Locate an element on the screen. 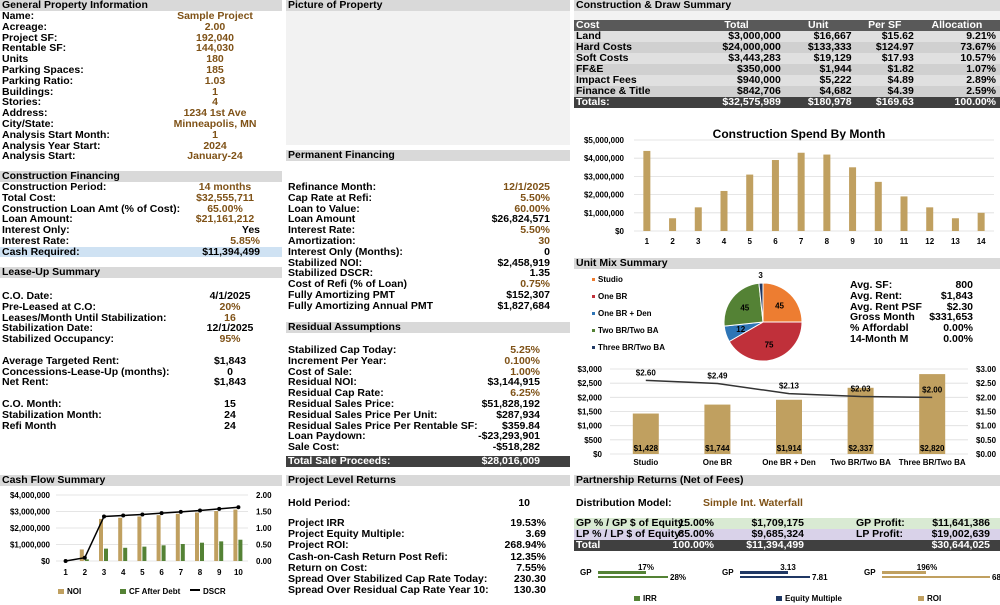  spend-xtick: 7 is located at coordinates (801, 241).